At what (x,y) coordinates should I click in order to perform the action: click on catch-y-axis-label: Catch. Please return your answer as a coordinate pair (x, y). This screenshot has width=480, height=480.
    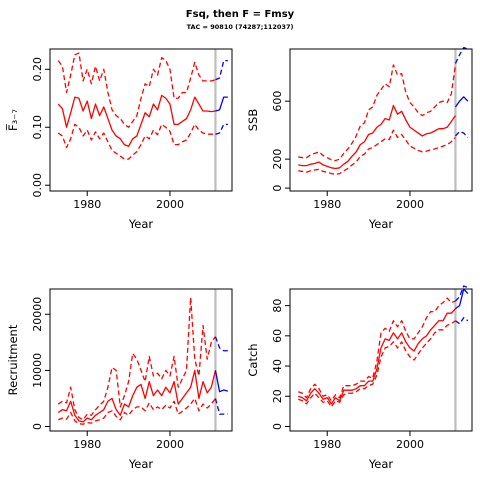
    Looking at the image, I should click on (253, 359).